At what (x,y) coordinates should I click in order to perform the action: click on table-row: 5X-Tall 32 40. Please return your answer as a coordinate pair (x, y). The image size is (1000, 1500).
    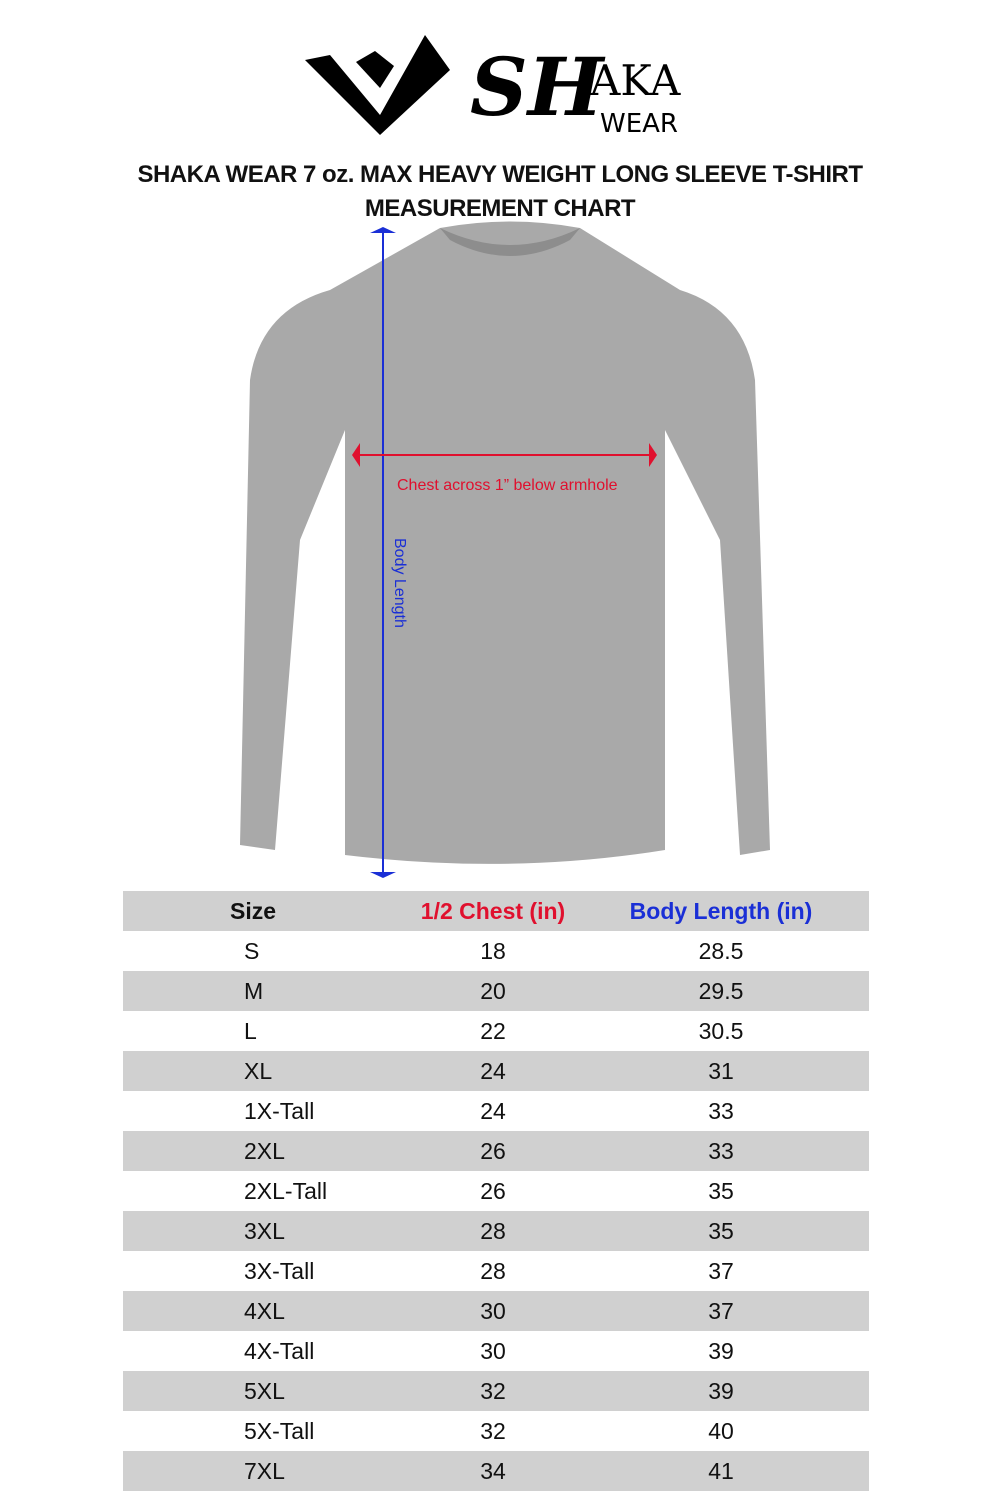
    Looking at the image, I should click on (496, 1431).